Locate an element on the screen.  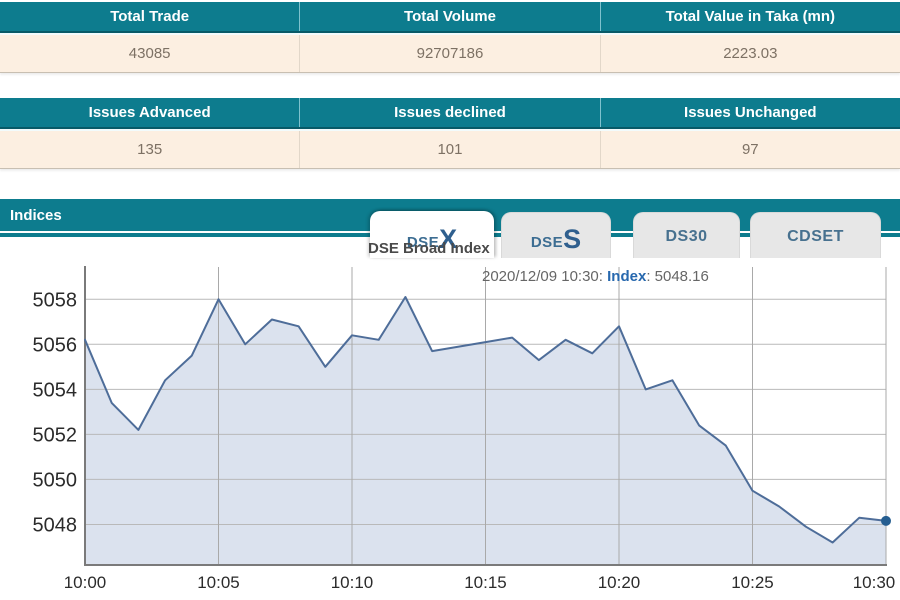
value-total-volume: 92707186 is located at coordinates (449, 53).